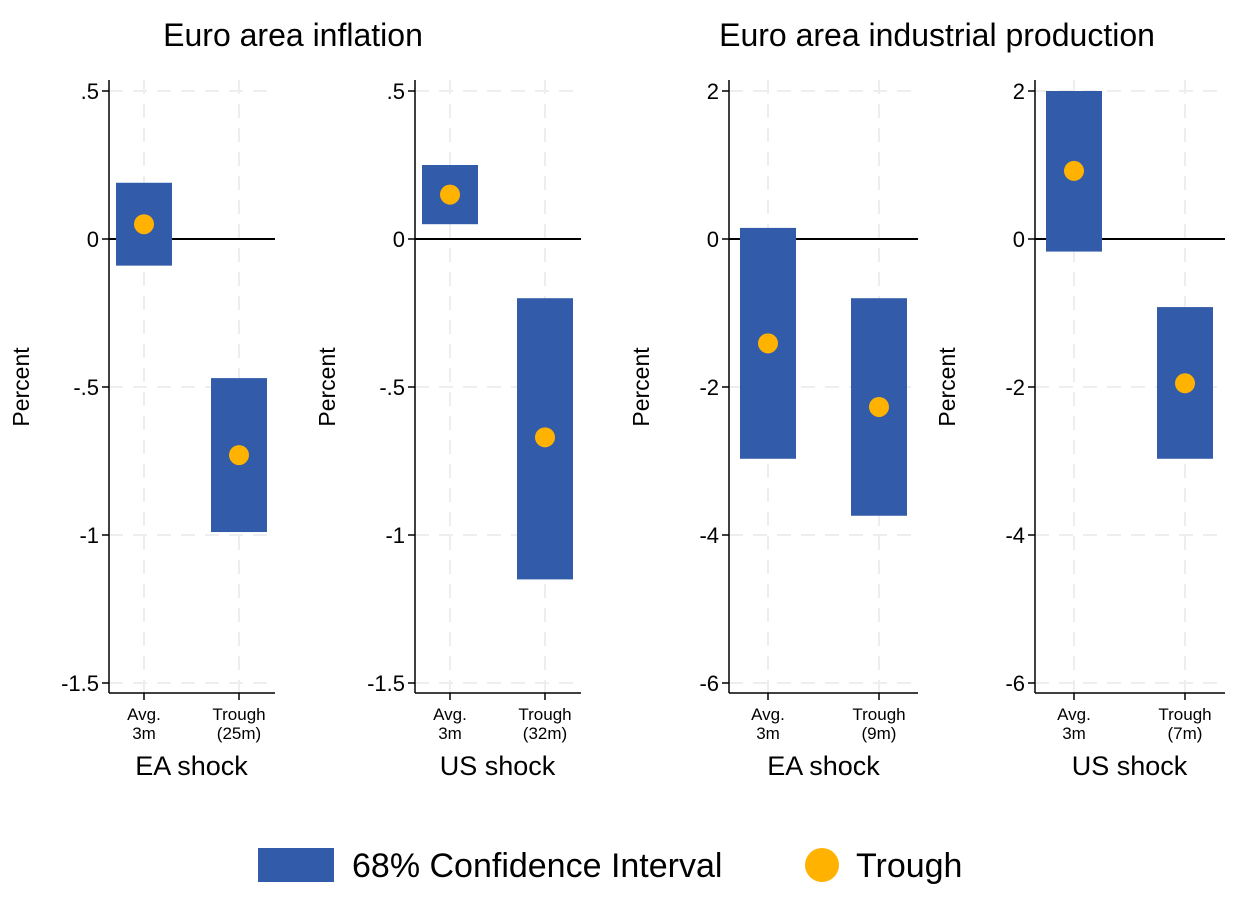 The height and width of the screenshot is (902, 1248). What do you see at coordinates (909, 866) in the screenshot?
I see `legend-trough-label: Trough` at bounding box center [909, 866].